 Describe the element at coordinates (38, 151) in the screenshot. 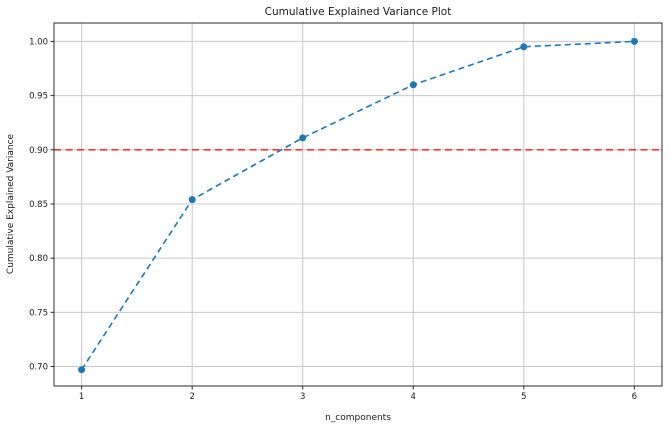

I see `y-tick-label: 0.90` at that location.